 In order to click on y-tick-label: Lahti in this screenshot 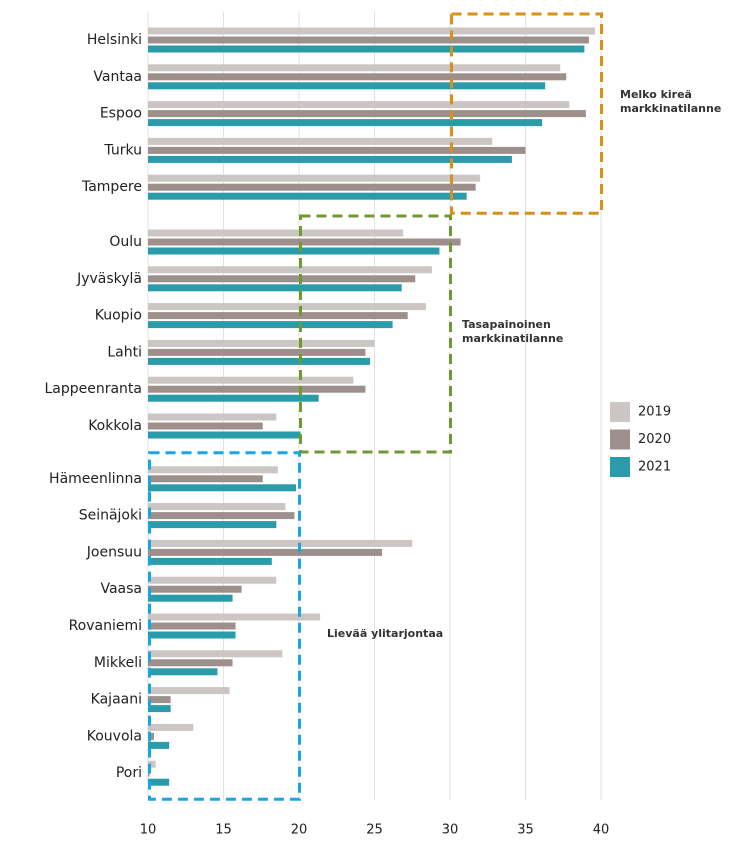, I will do `click(124, 352)`.